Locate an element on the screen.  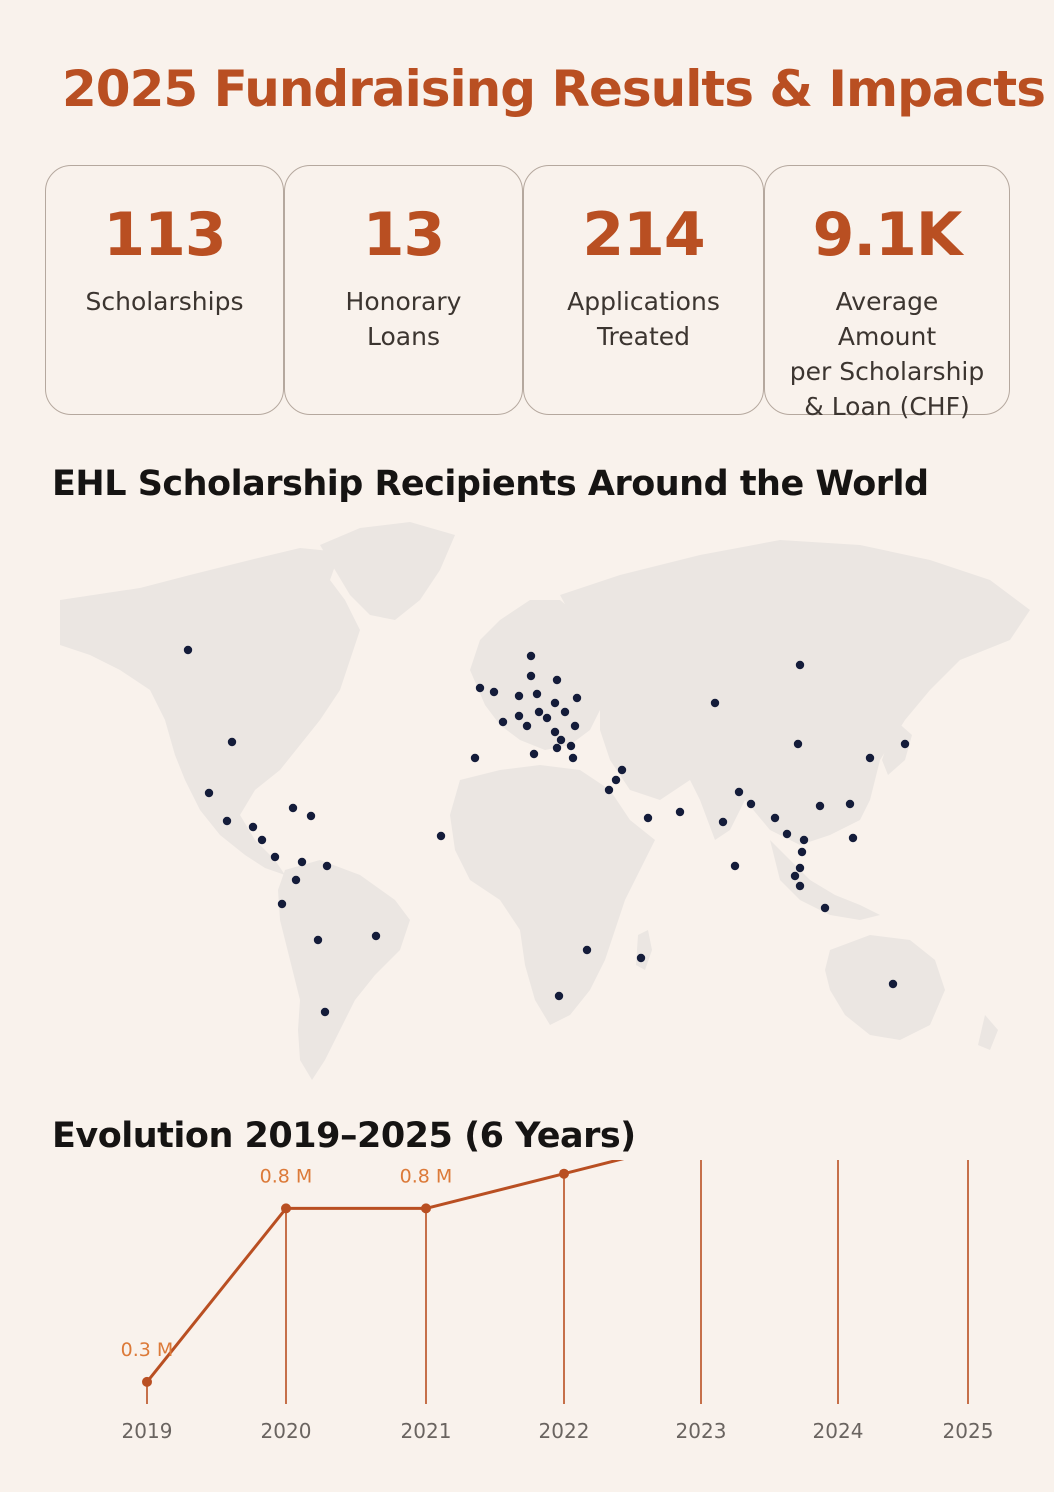
stat-card-honorary-loans: 13 Honorary Loans is located at coordinates (403, 290).